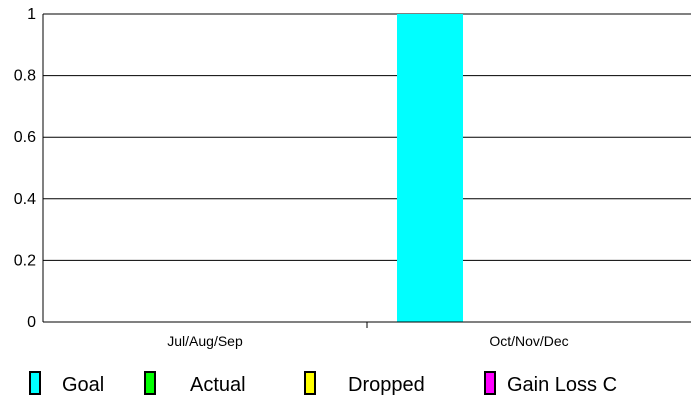  Describe the element at coordinates (528, 341) in the screenshot. I see `x-tick-label: Oct/Nov/Dec` at that location.